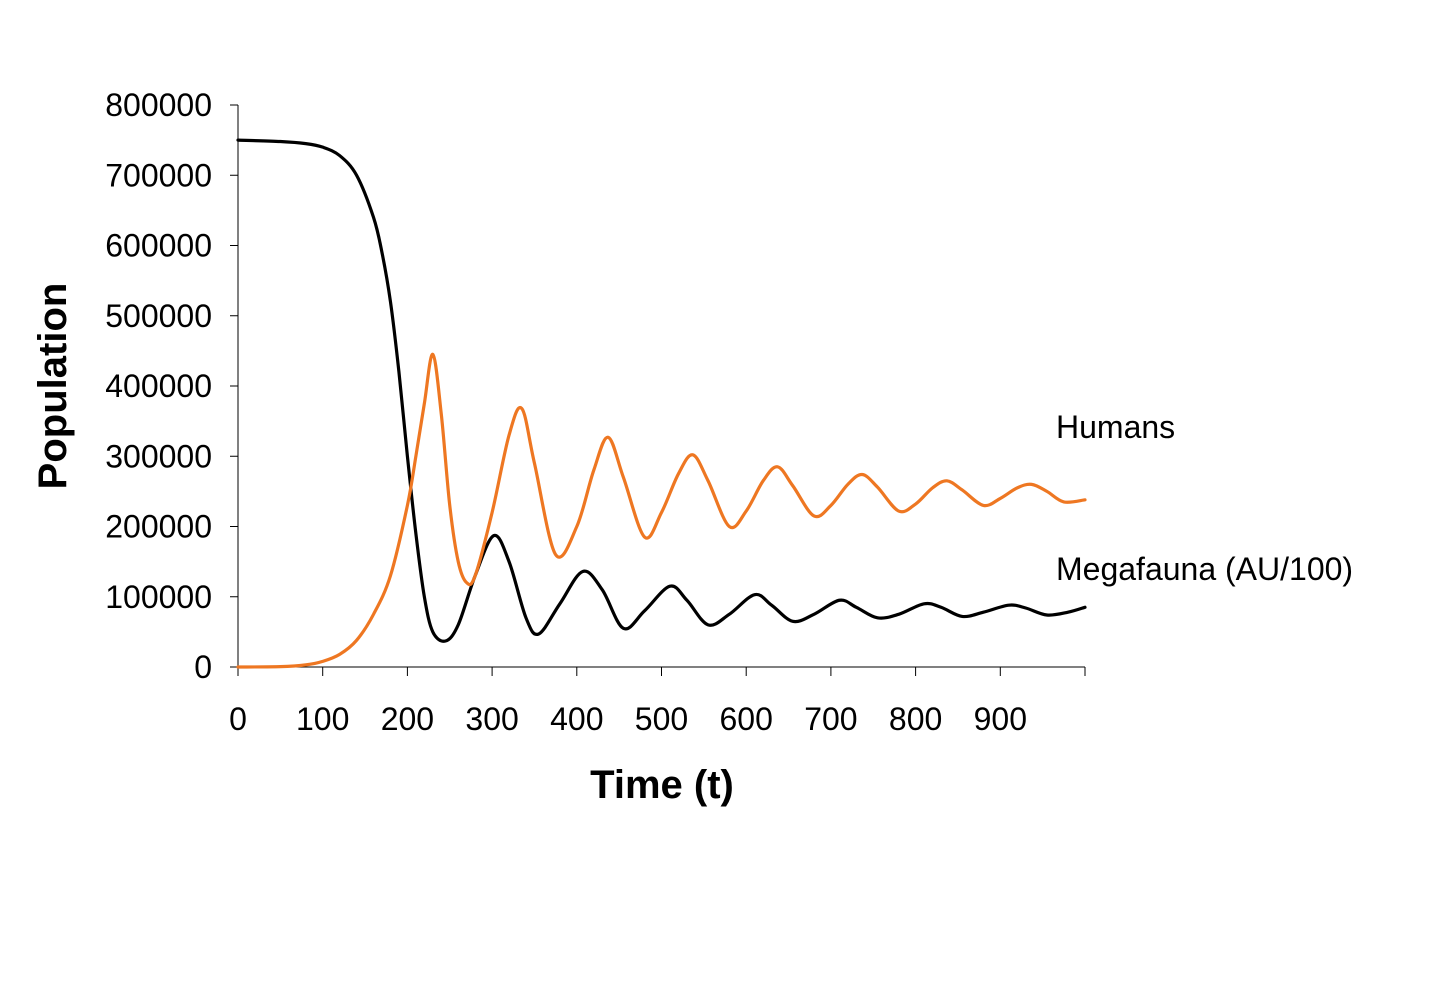 The height and width of the screenshot is (1001, 1449). What do you see at coordinates (158, 316) in the screenshot?
I see `y-tick-label: 500000` at bounding box center [158, 316].